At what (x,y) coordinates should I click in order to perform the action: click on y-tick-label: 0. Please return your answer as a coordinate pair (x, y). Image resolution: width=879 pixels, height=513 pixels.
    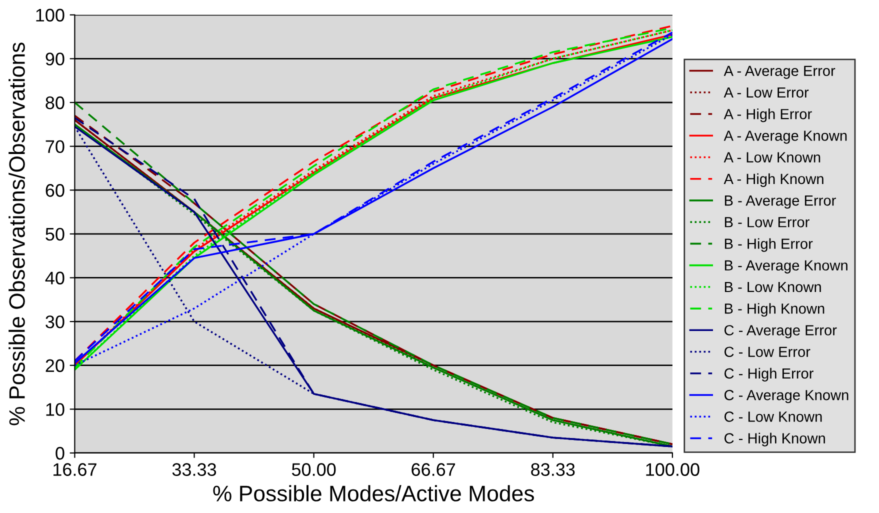
    Looking at the image, I should click on (60, 453).